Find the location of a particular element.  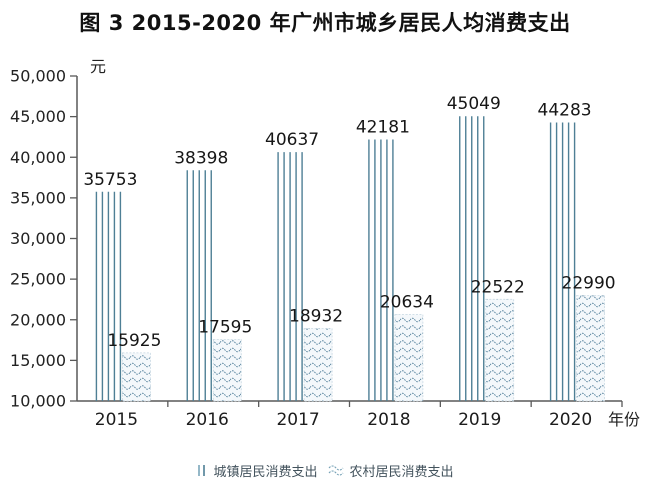

value-label-rural: 22522 is located at coordinates (498, 287).